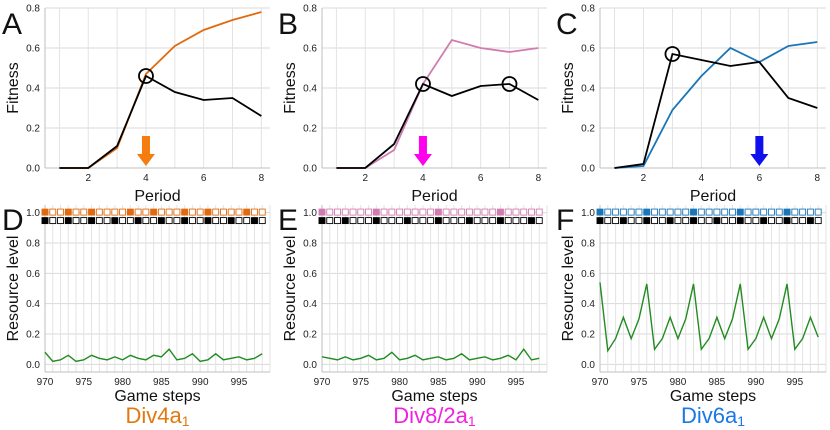 This screenshot has width=830, height=430. Describe the element at coordinates (430, 415) in the screenshot. I see `strategy-caption-main: Div8/2a` at that location.